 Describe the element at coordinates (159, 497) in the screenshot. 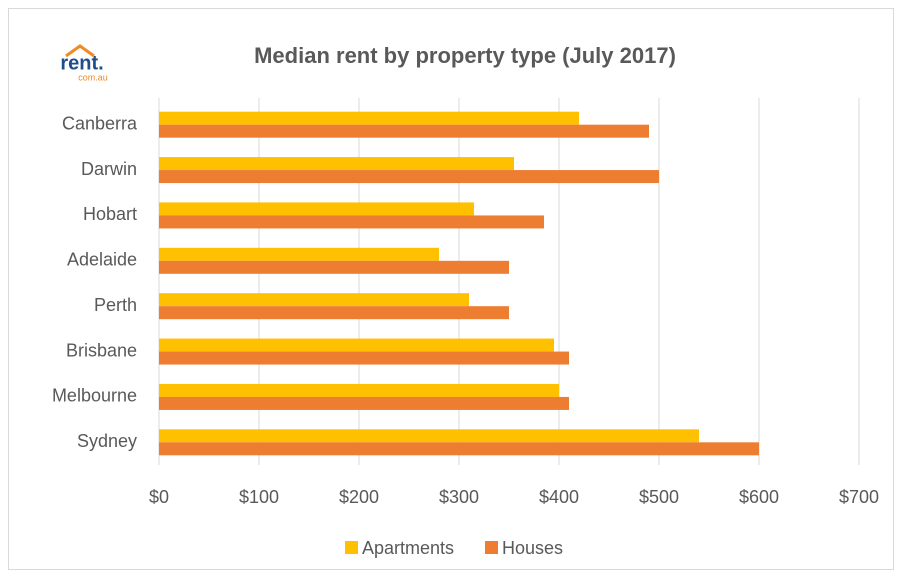

I see `x-tick-label: $0` at that location.